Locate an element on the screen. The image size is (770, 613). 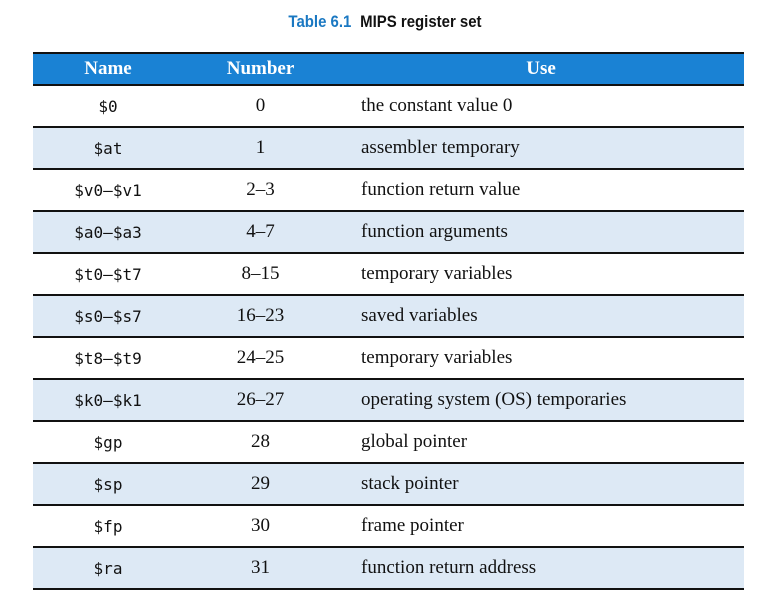
register-name: $fp is located at coordinates (108, 526).